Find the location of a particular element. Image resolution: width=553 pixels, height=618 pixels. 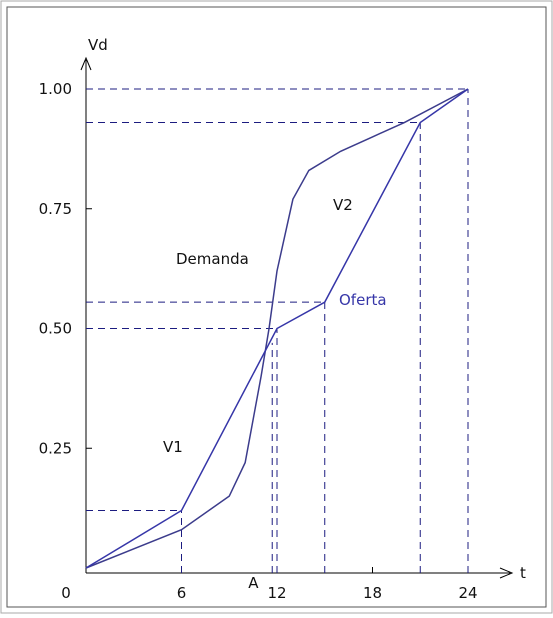

y-tick-label: 0.25 is located at coordinates (55, 448).